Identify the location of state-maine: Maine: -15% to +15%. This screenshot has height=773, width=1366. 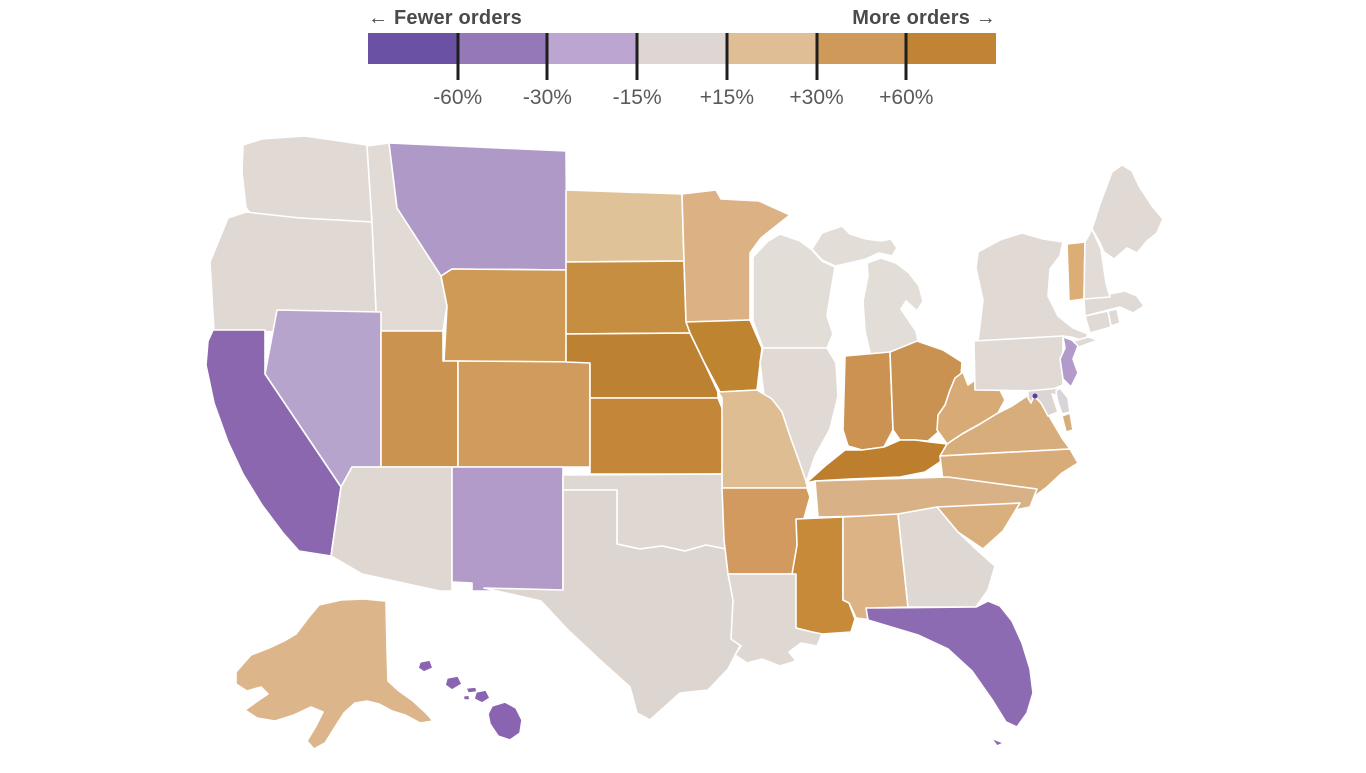
(1127, 212).